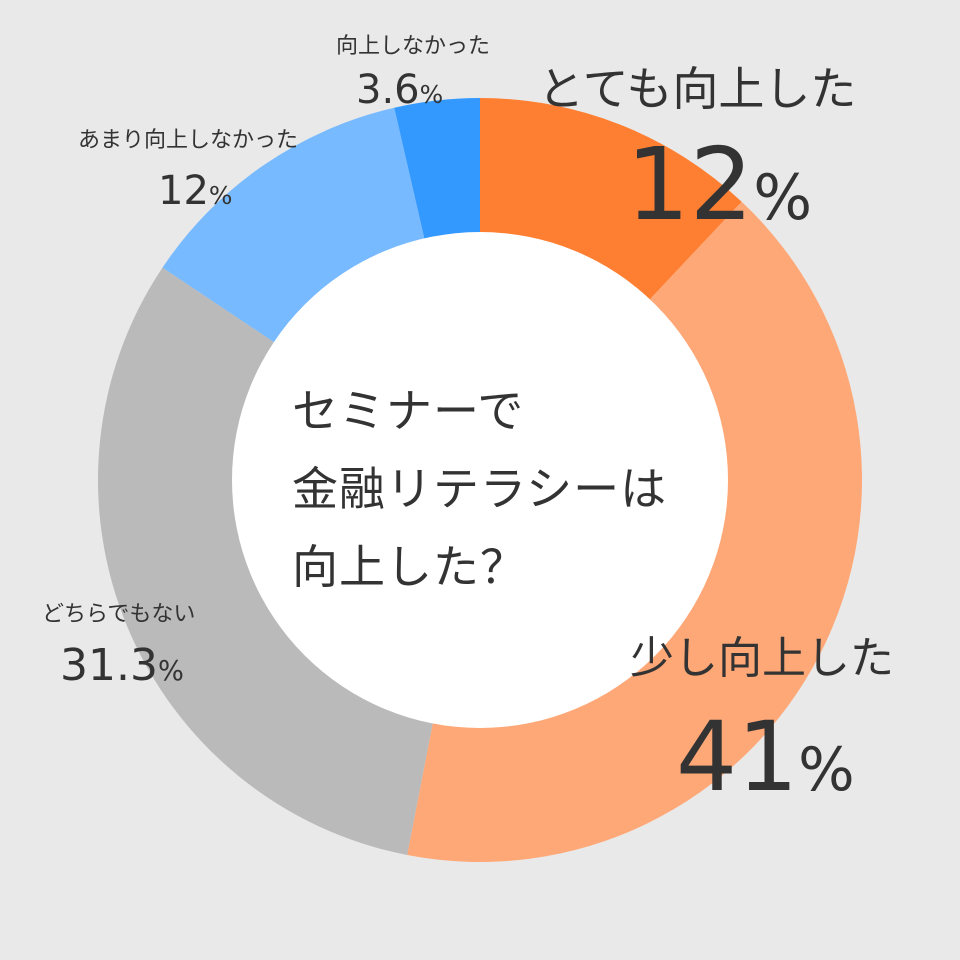 This screenshot has width=960, height=960. What do you see at coordinates (188, 140) in the screenshot?
I see `slice-label: あまり向上しなかった` at bounding box center [188, 140].